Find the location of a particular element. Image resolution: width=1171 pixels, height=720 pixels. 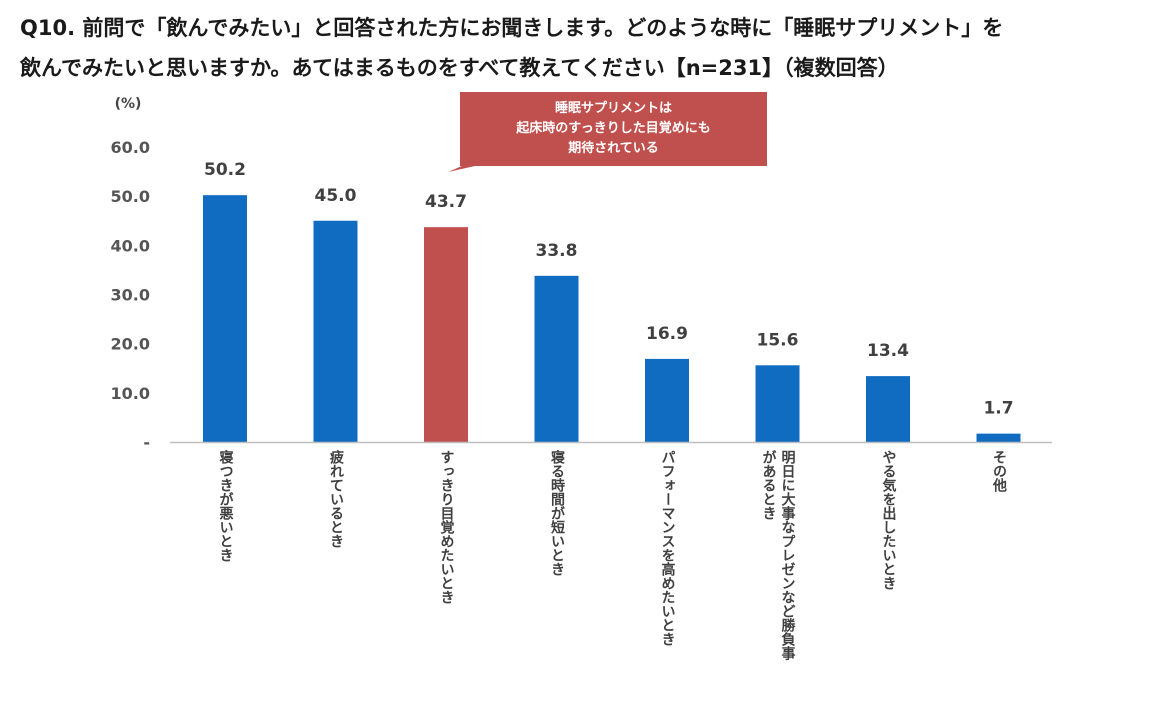

x-tick-label: すっきり目覚めたいとき is located at coordinates (446, 527).